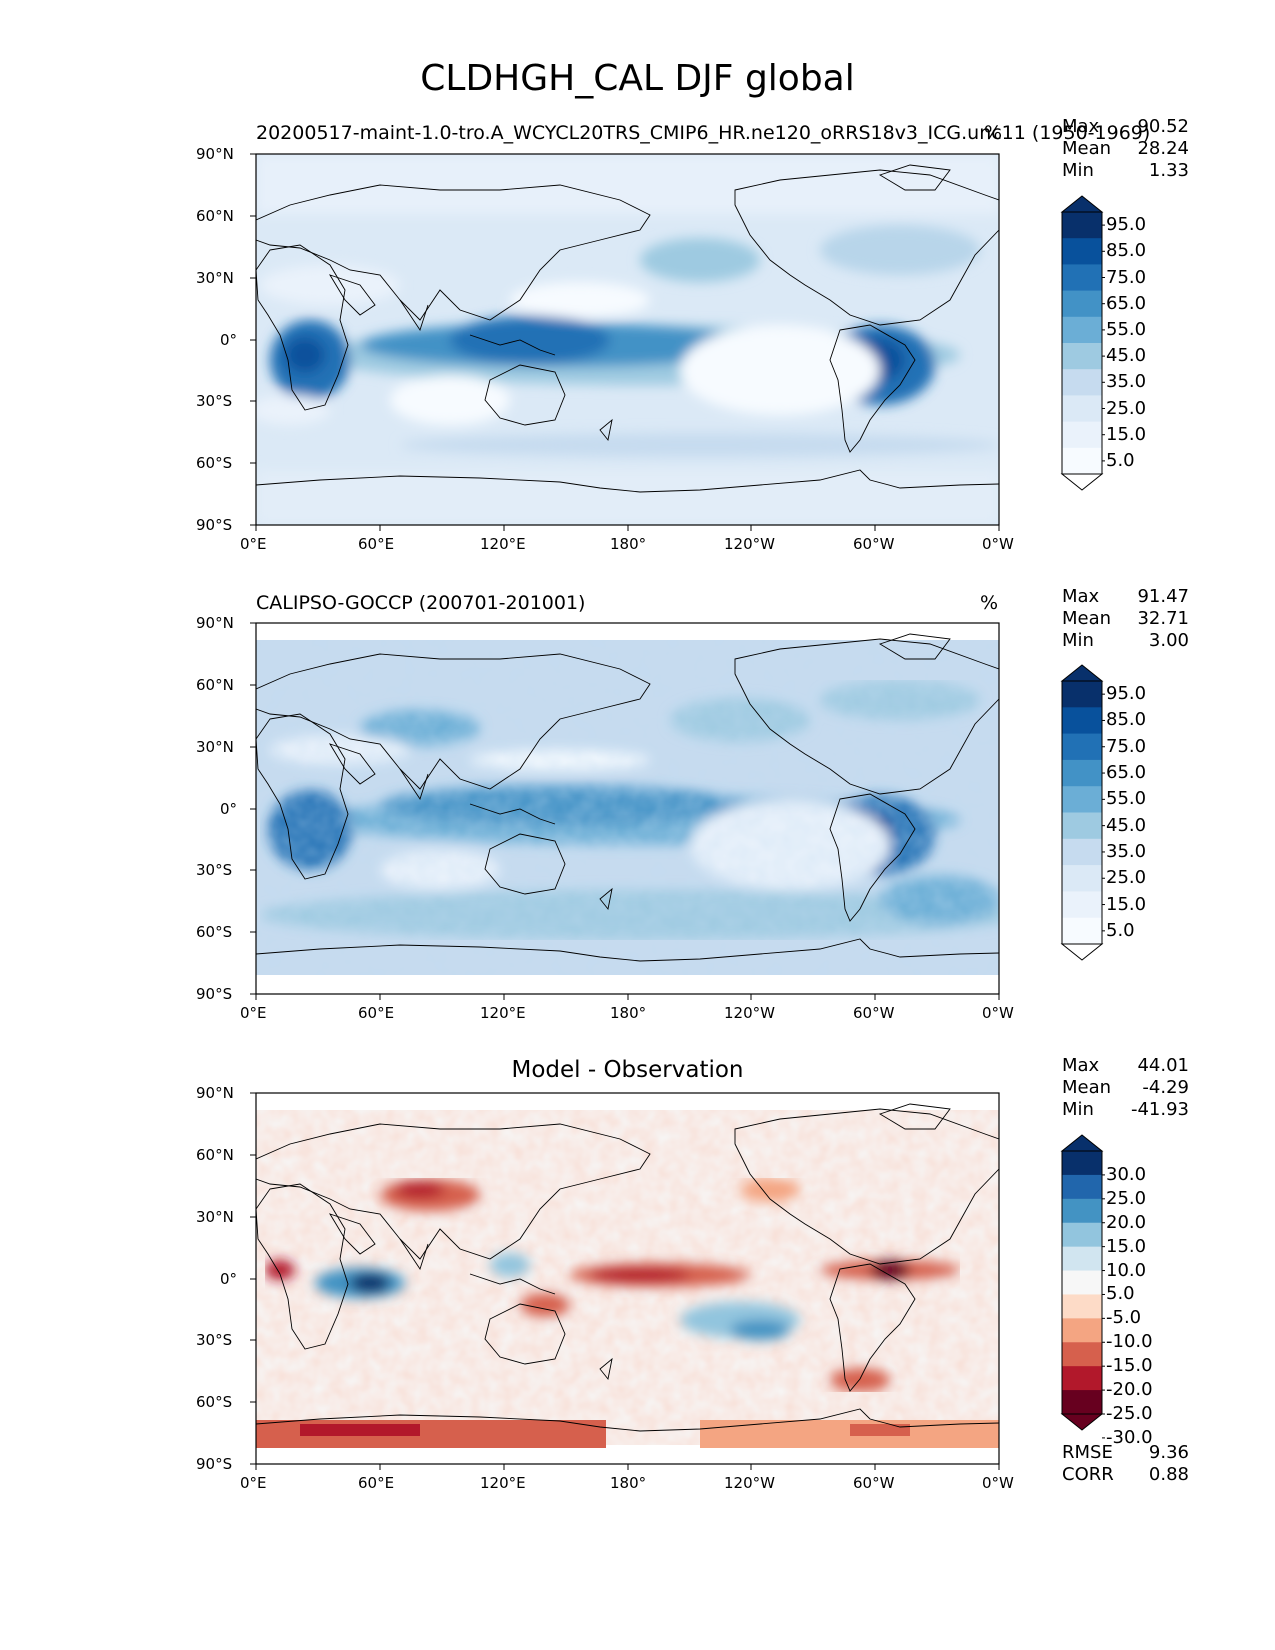  What do you see at coordinates (628, 1013) in the screenshot?
I see `p2-lon-tick: 180°` at bounding box center [628, 1013].